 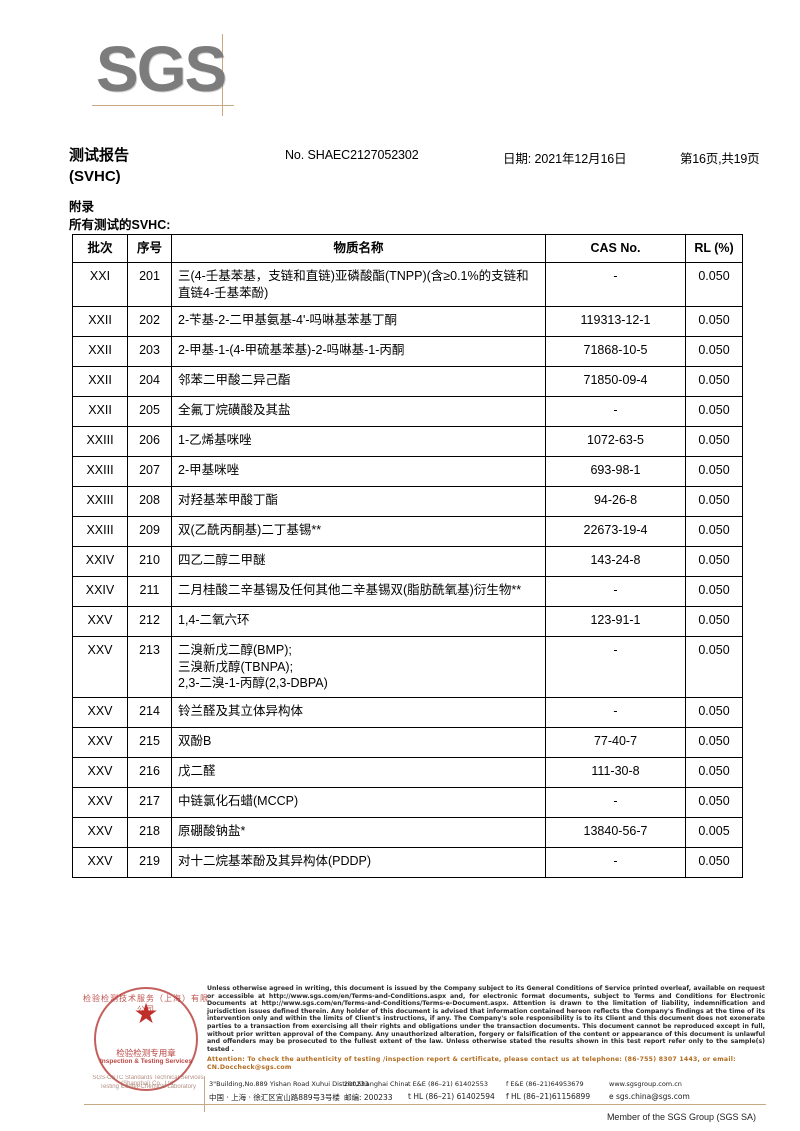 I want to click on cell-seq: 216, so click(x=149, y=772).